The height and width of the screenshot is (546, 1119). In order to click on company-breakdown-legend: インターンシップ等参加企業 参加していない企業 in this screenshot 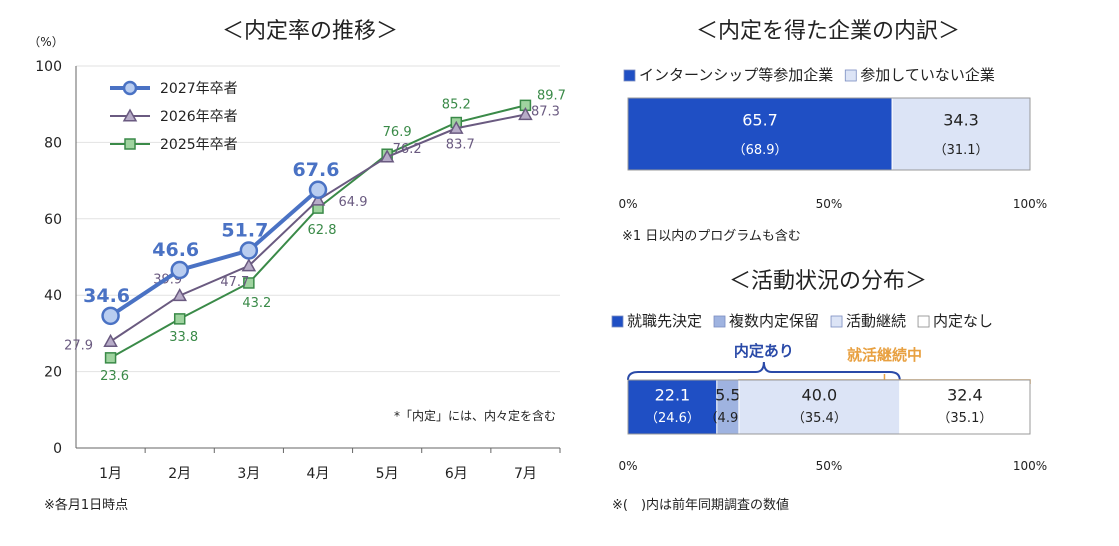, I will do `click(809, 75)`.